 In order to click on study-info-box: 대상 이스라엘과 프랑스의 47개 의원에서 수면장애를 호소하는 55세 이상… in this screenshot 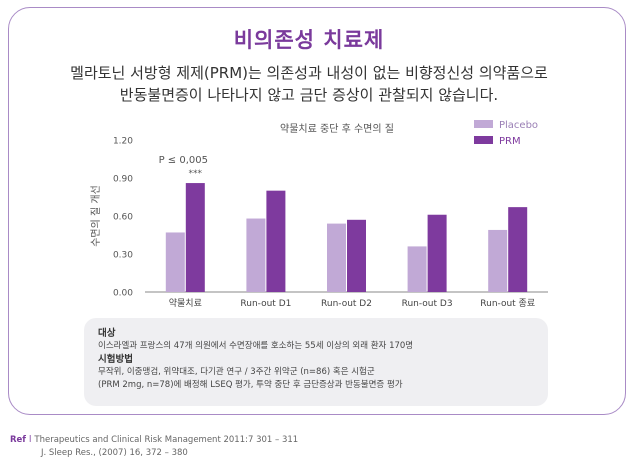, I will do `click(316, 362)`.